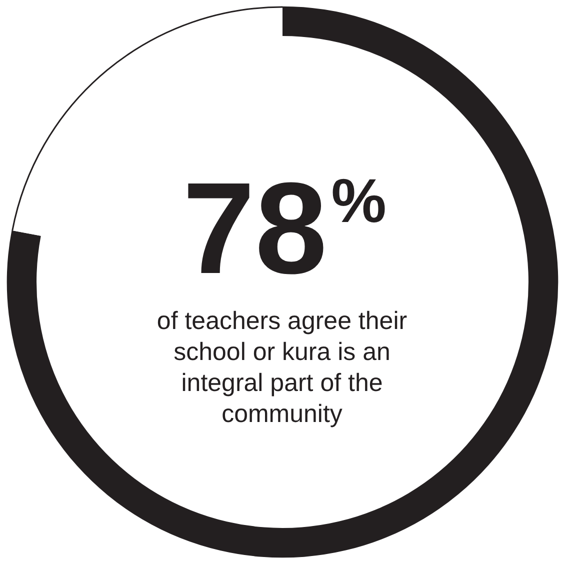 This screenshot has height=564, width=565. What do you see at coordinates (282, 368) in the screenshot?
I see `text: of teachers agree their school or kura is an integral part of the community` at bounding box center [282, 368].